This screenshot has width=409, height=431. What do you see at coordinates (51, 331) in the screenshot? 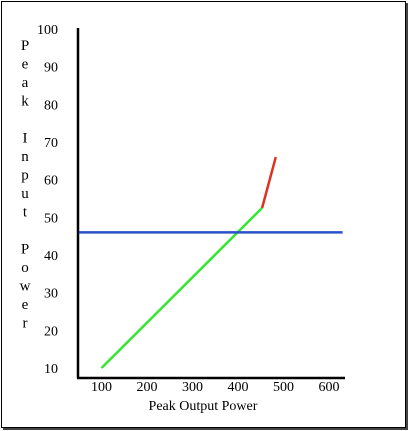
I see `y-tick-label: 20` at bounding box center [51, 331].